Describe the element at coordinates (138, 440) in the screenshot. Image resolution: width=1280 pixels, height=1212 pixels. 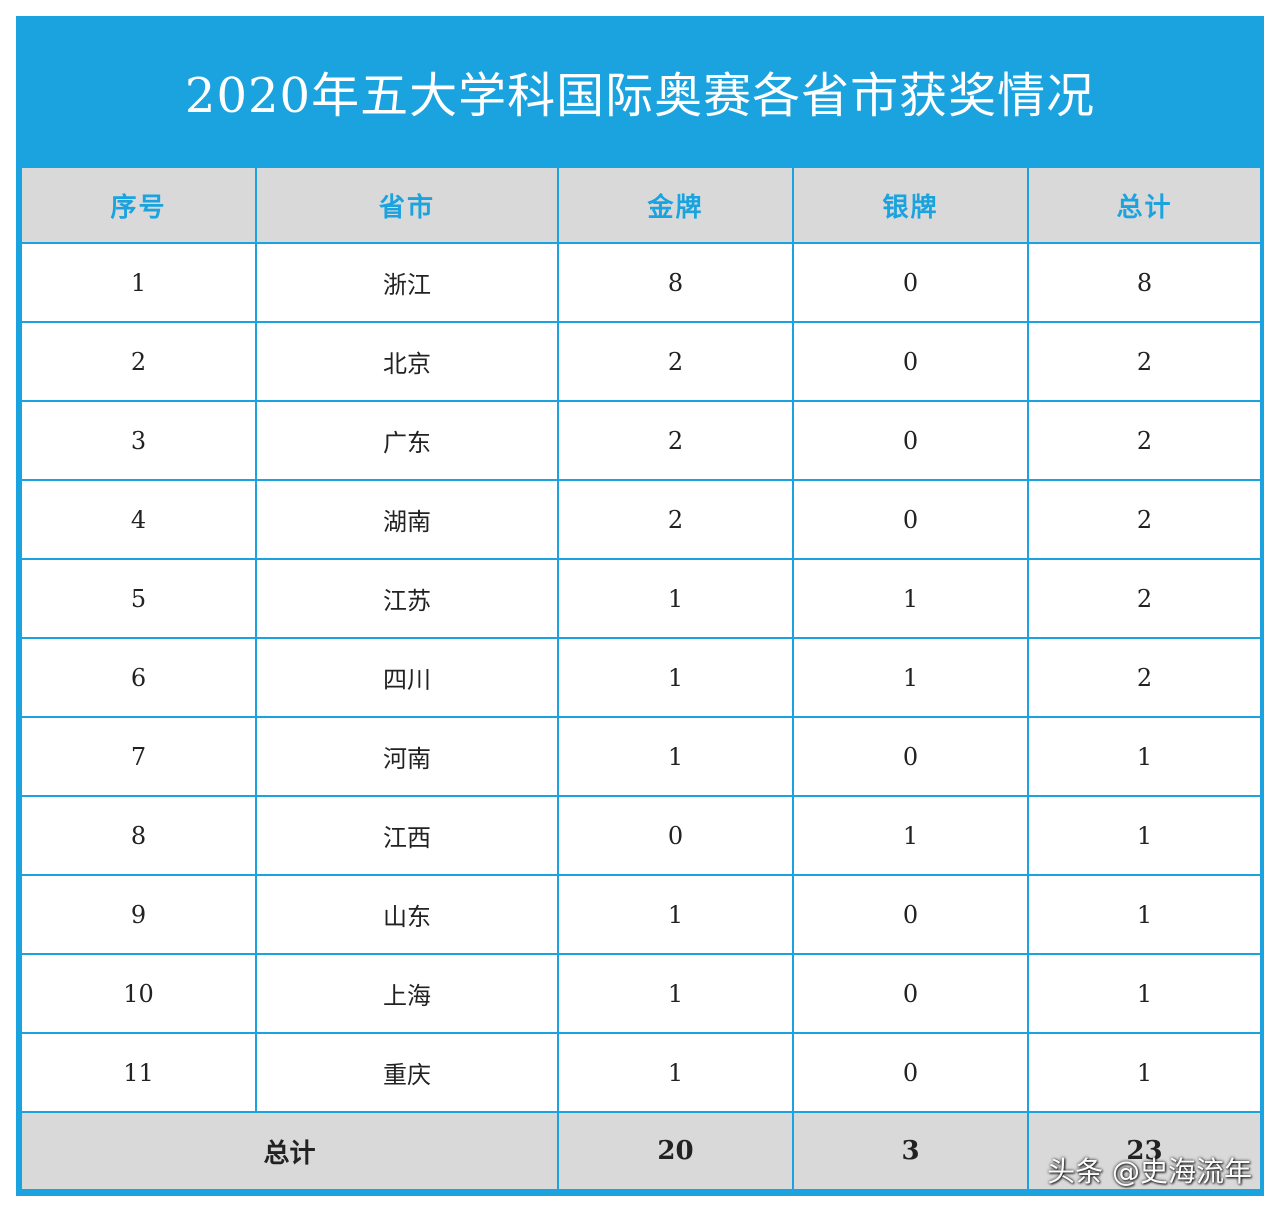
I see `cell-rank: 3` at that location.